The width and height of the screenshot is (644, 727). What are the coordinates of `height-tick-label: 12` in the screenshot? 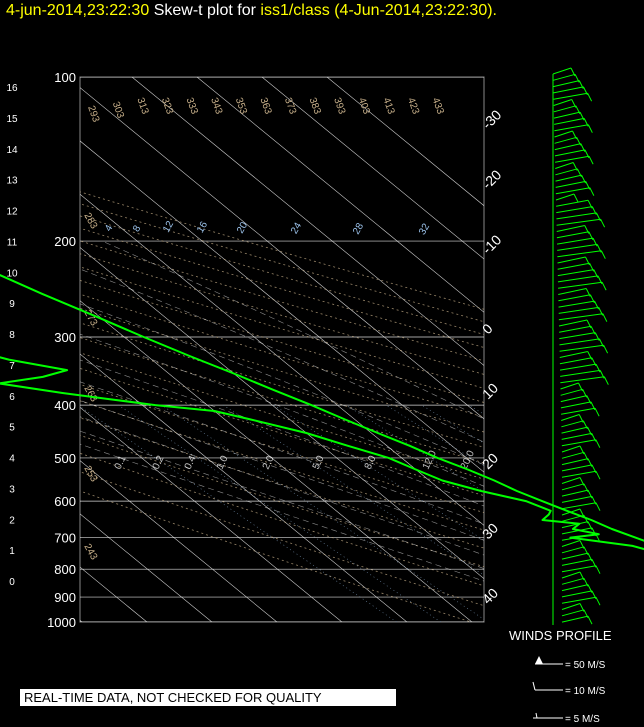 It's located at (12, 212).